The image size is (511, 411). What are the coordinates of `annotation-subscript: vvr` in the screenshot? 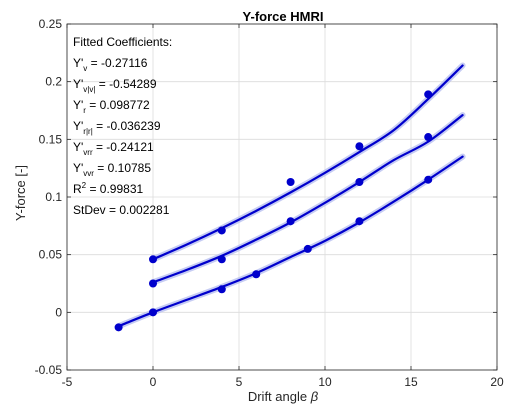 It's located at (88, 173).